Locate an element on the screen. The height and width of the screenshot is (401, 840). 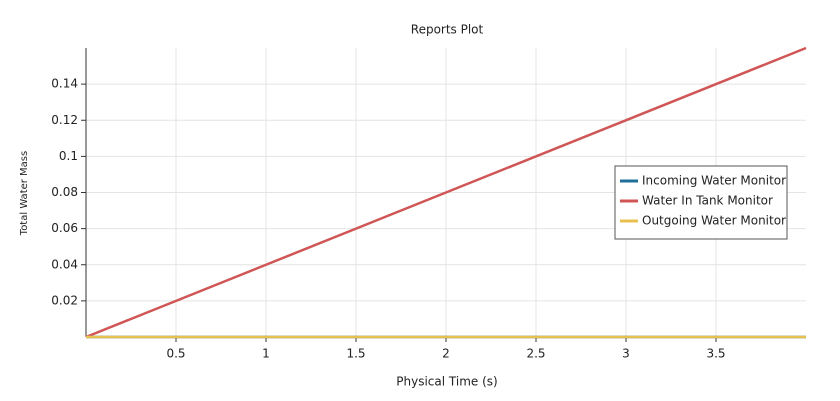
x-tick-label: 0.5 is located at coordinates (175, 354).